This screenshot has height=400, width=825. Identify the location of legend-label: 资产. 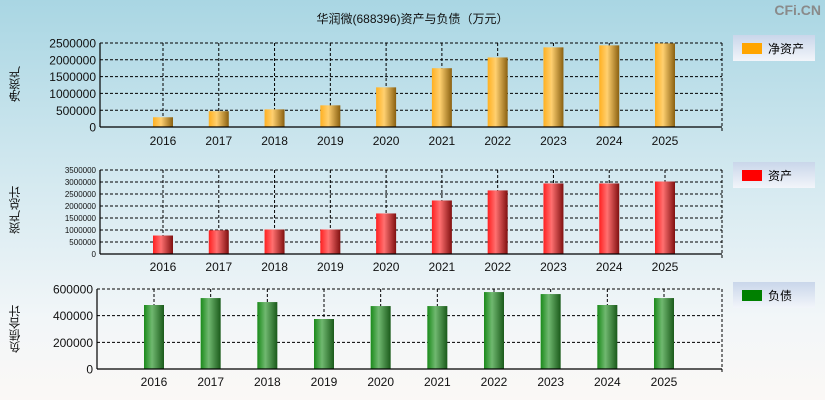
(780, 175).